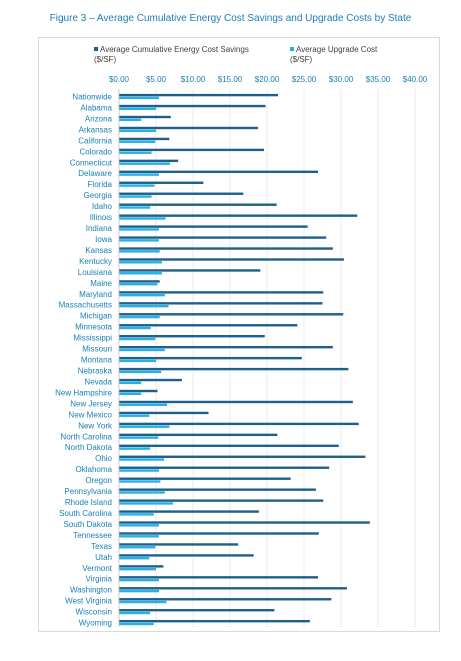 The height and width of the screenshot is (661, 461). Describe the element at coordinates (230, 79) in the screenshot. I see `x-tick-label: $15.00` at that location.